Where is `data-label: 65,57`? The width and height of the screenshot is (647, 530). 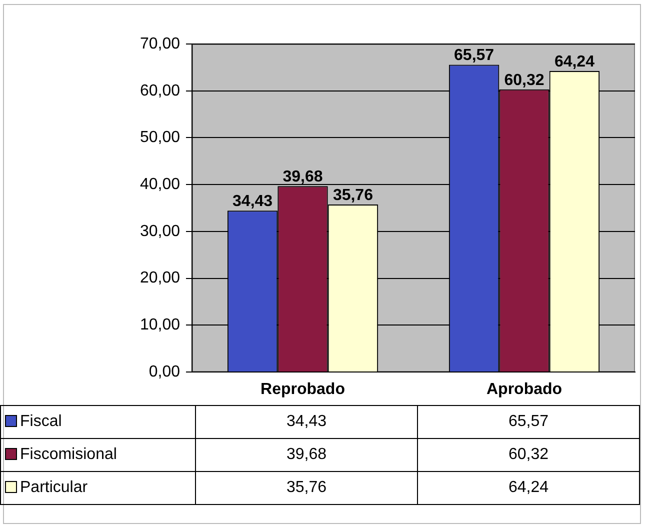 data-label: 65,57 is located at coordinates (529, 422).